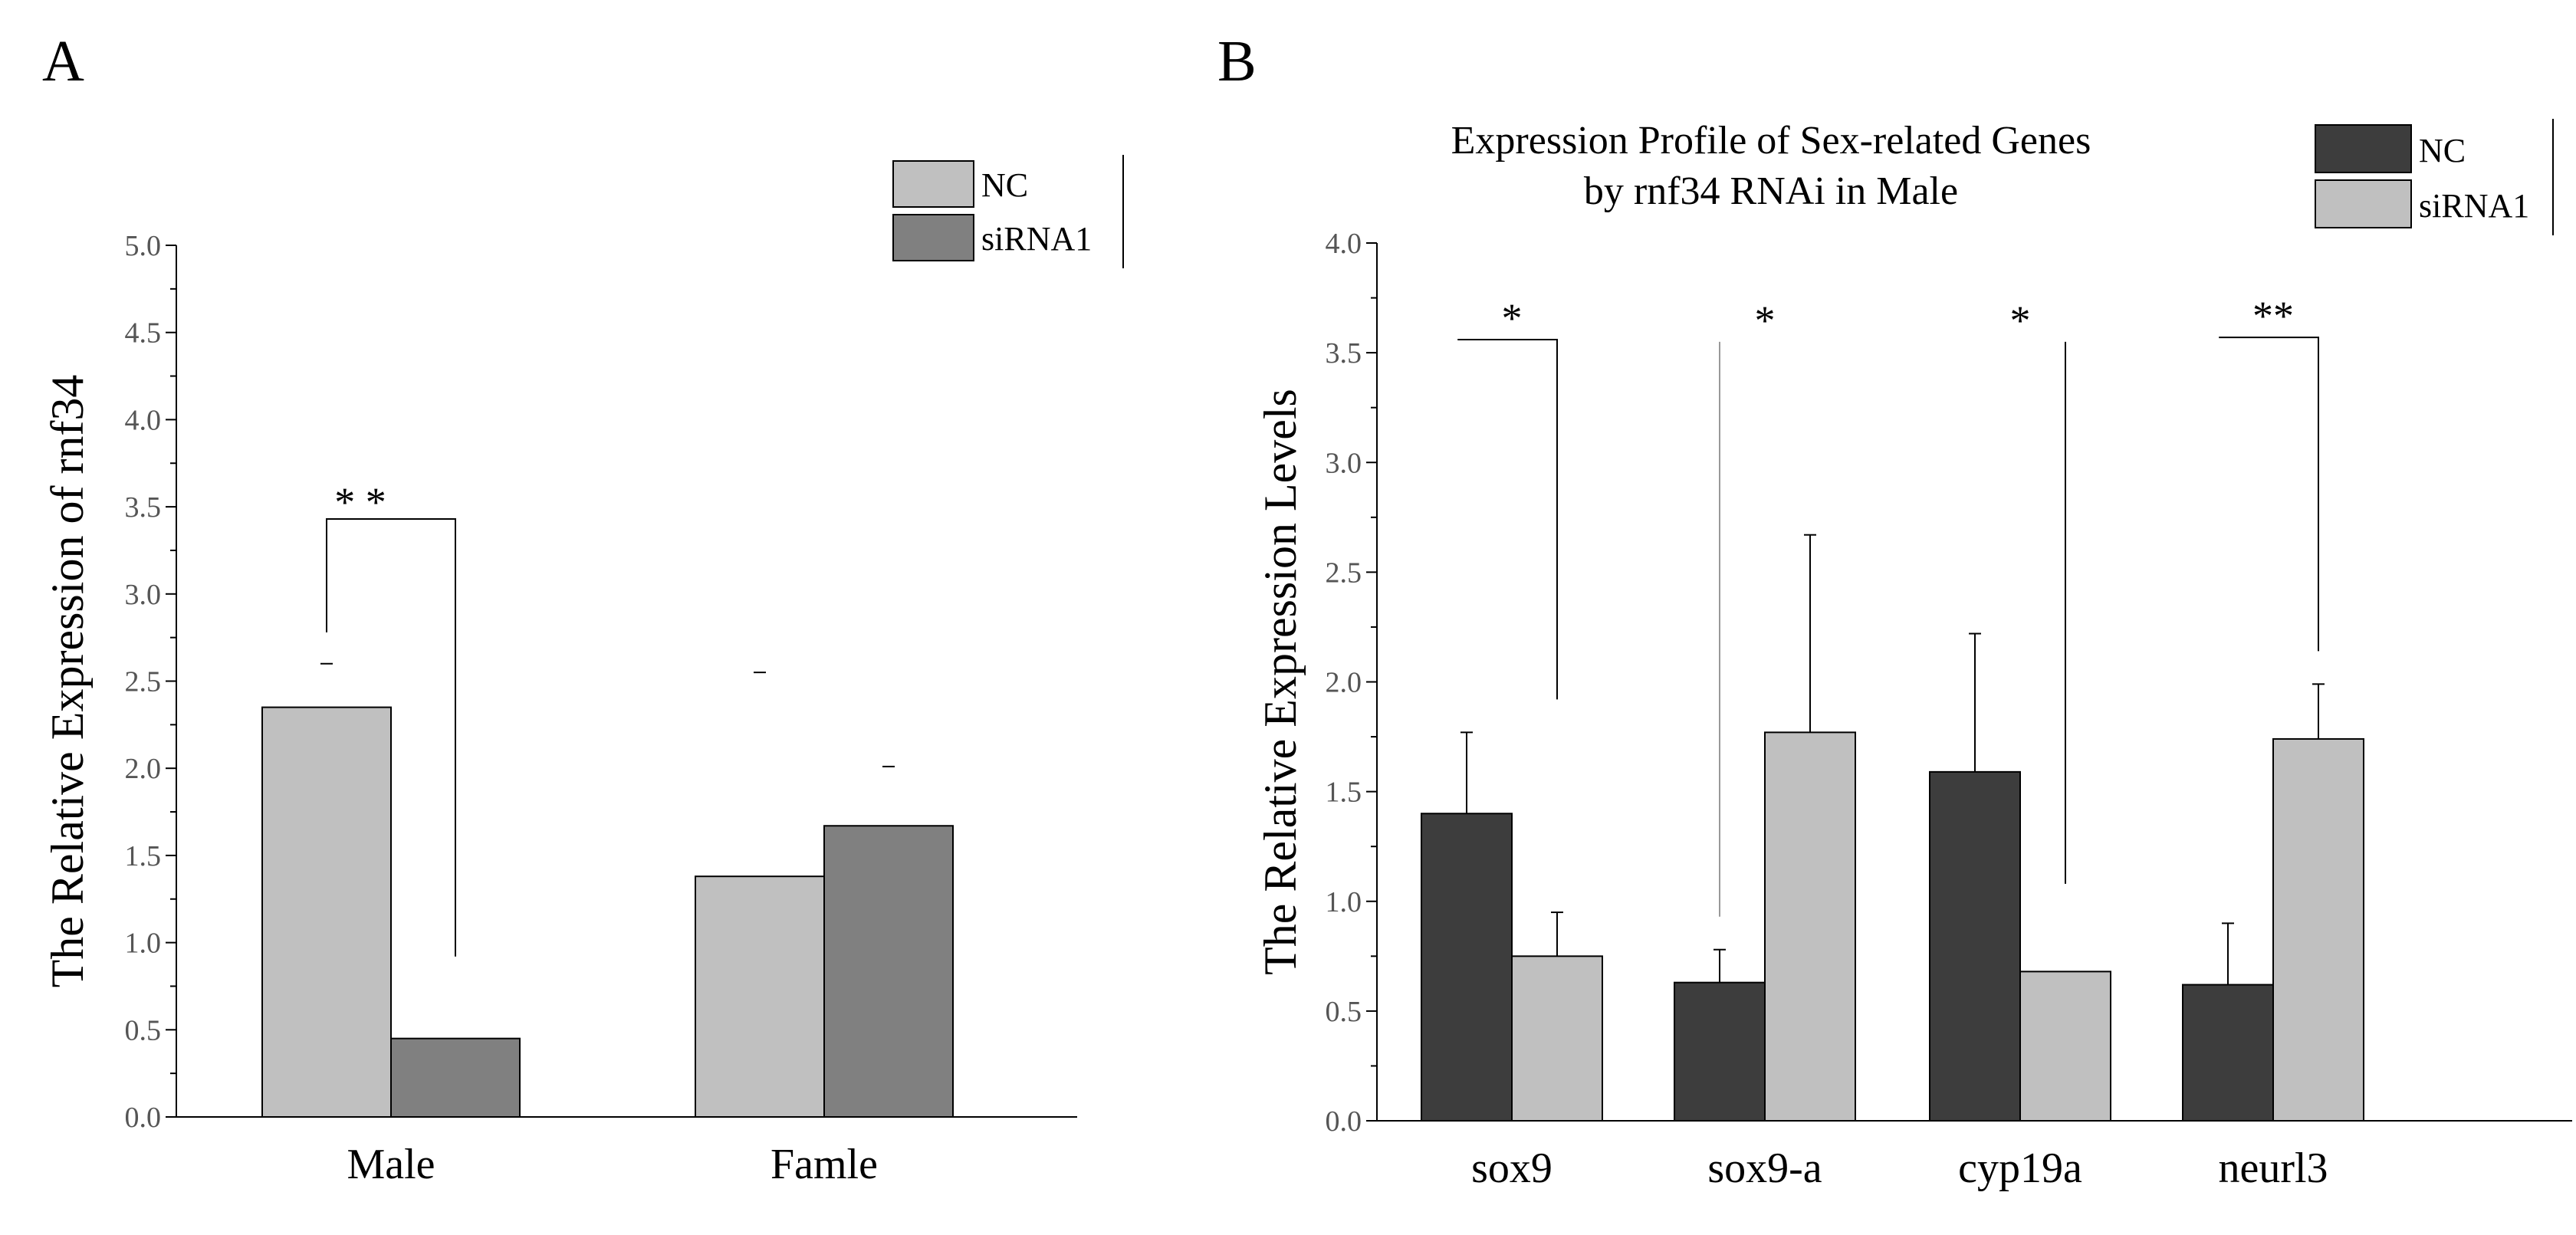  I want to click on bar-sirna1-famle, so click(889, 972).